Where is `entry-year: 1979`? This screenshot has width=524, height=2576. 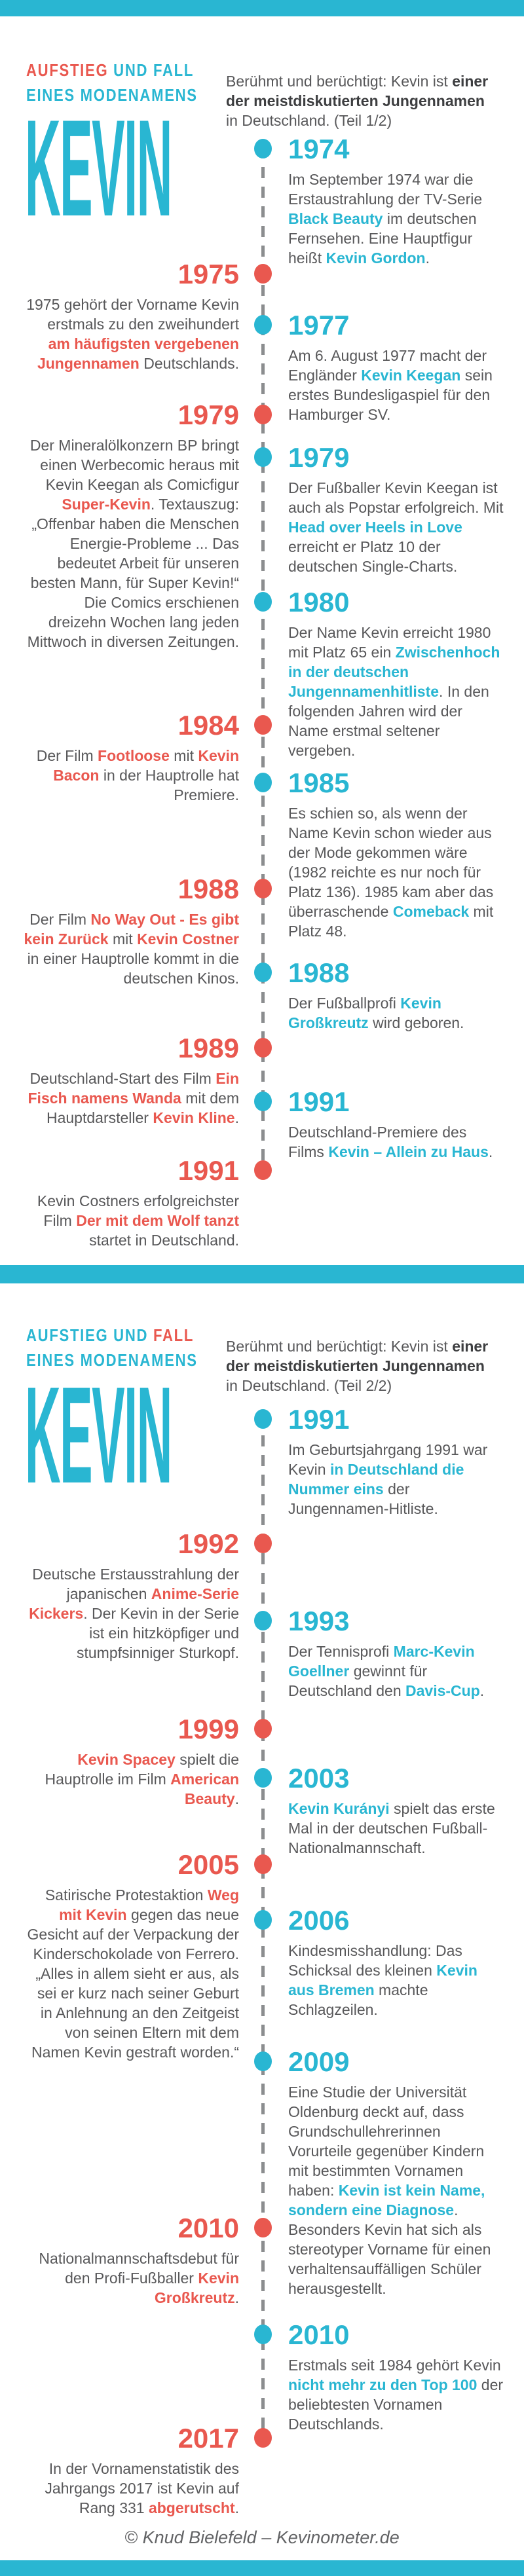 entry-year: 1979 is located at coordinates (208, 414).